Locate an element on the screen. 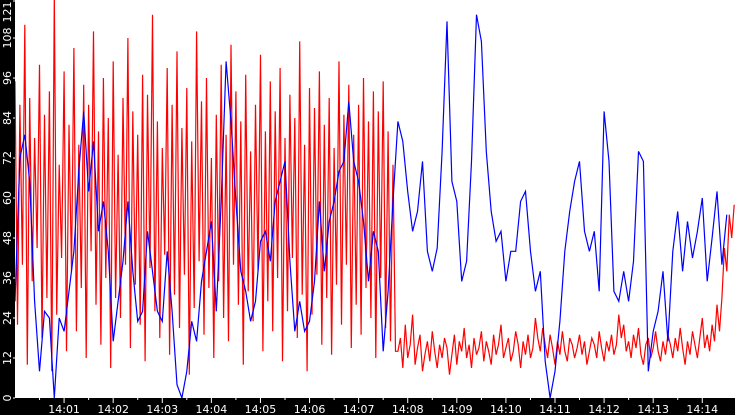 The width and height of the screenshot is (735, 415). y-tick-label: 72 is located at coordinates (7, 158).